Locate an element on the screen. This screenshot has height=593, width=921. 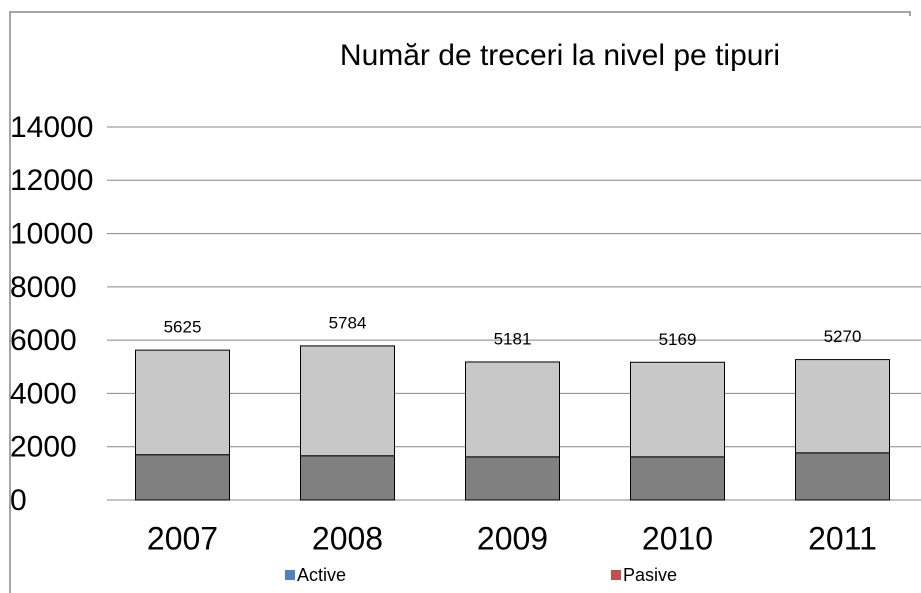
y-tick-label: 2000 is located at coordinates (43, 447).